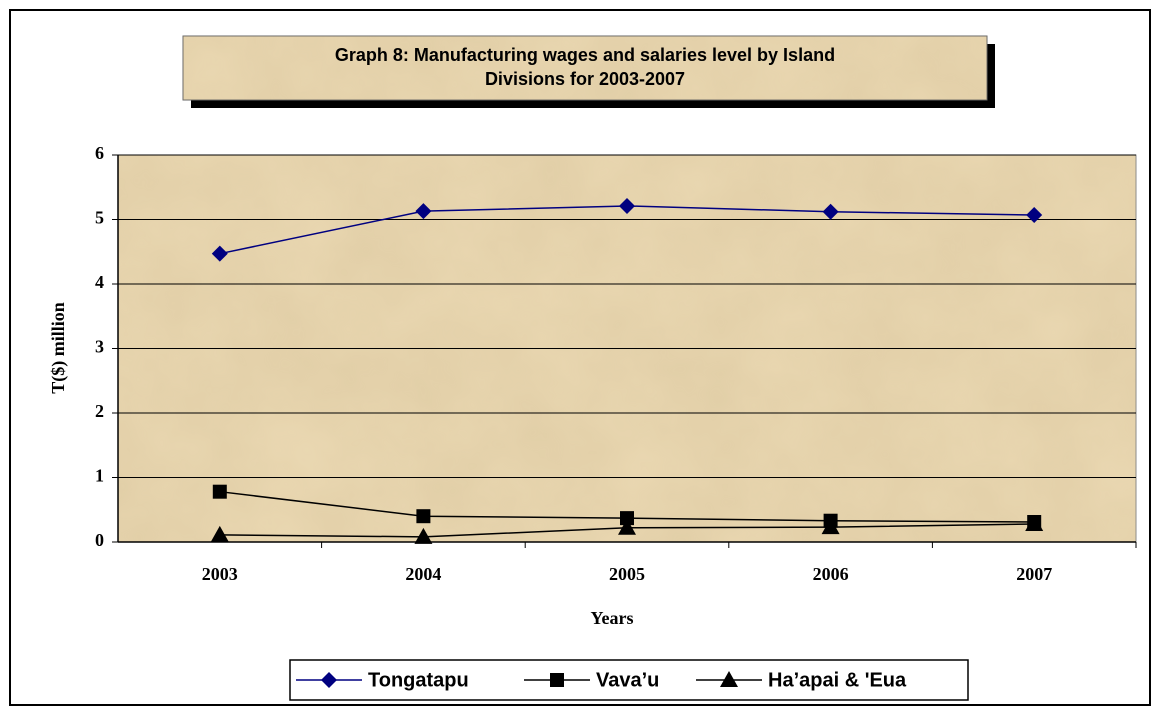 Image resolution: width=1151 pixels, height=713 pixels. What do you see at coordinates (220, 574) in the screenshot?
I see `x-tick-label: 2003` at bounding box center [220, 574].